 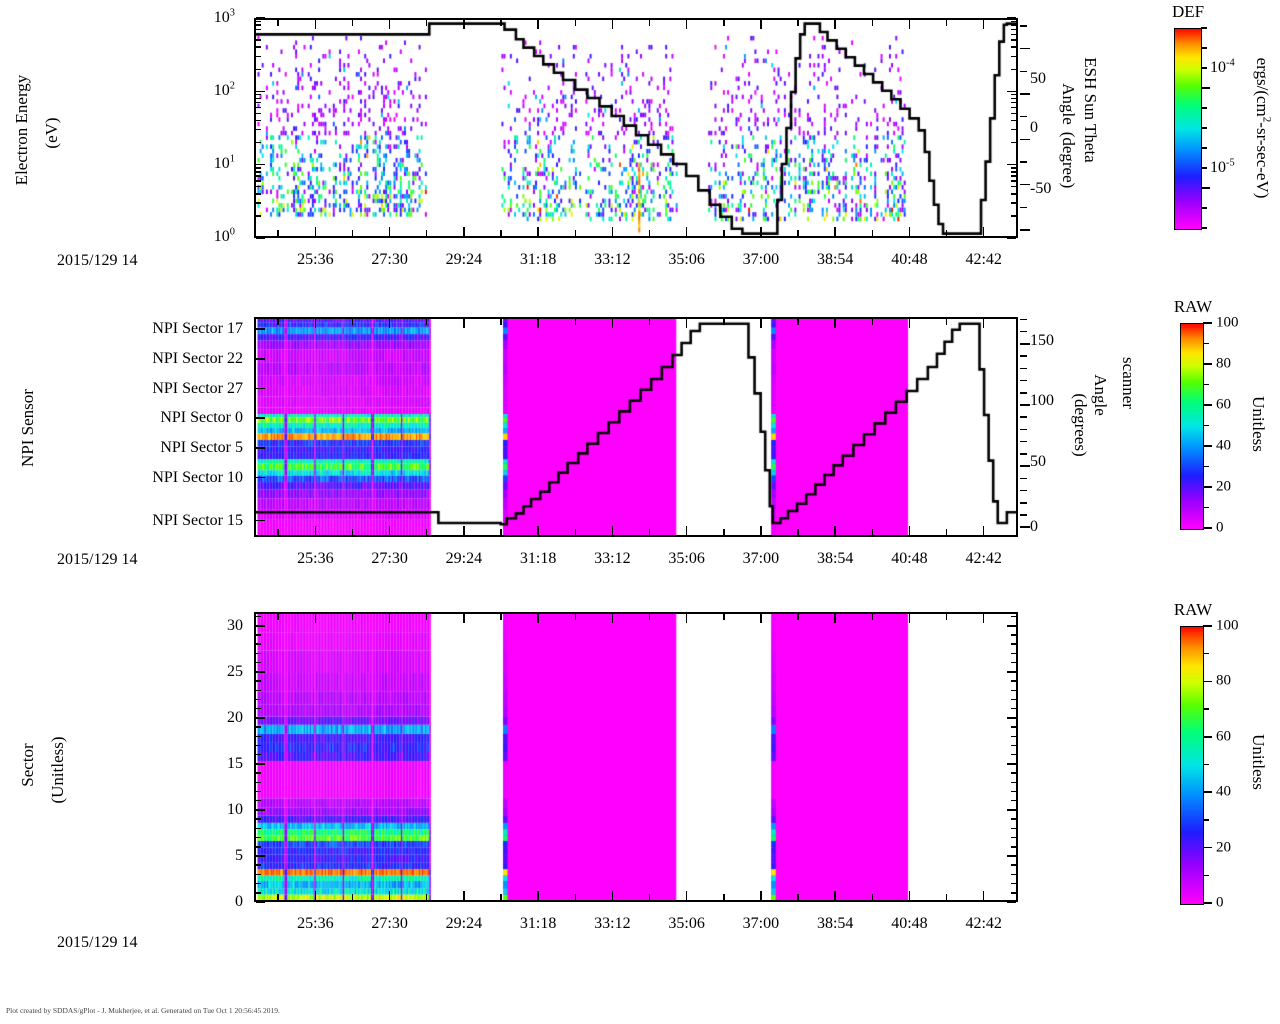 What do you see at coordinates (1223, 736) in the screenshot?
I see `panel3-colorbar-tick-60: 60` at bounding box center [1223, 736].